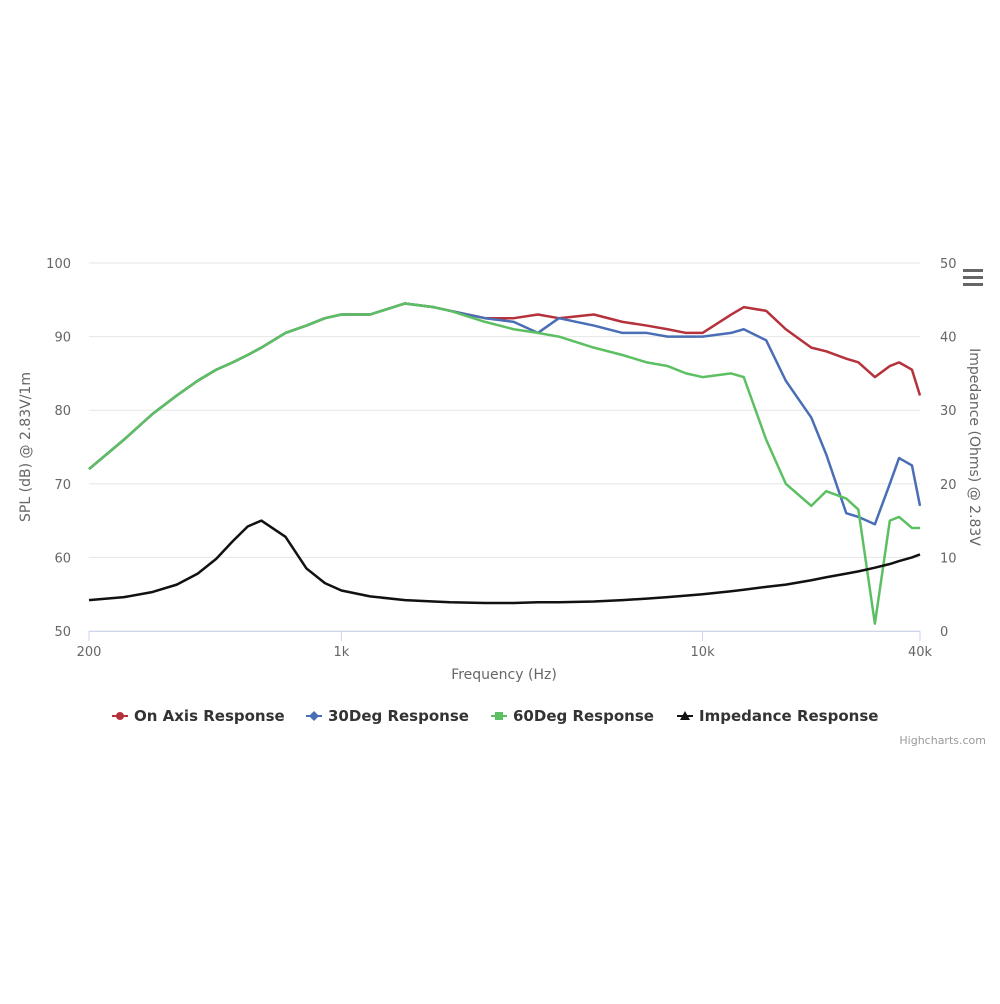  Describe the element at coordinates (342, 652) in the screenshot. I see `x-tick-label: 1k` at that location.